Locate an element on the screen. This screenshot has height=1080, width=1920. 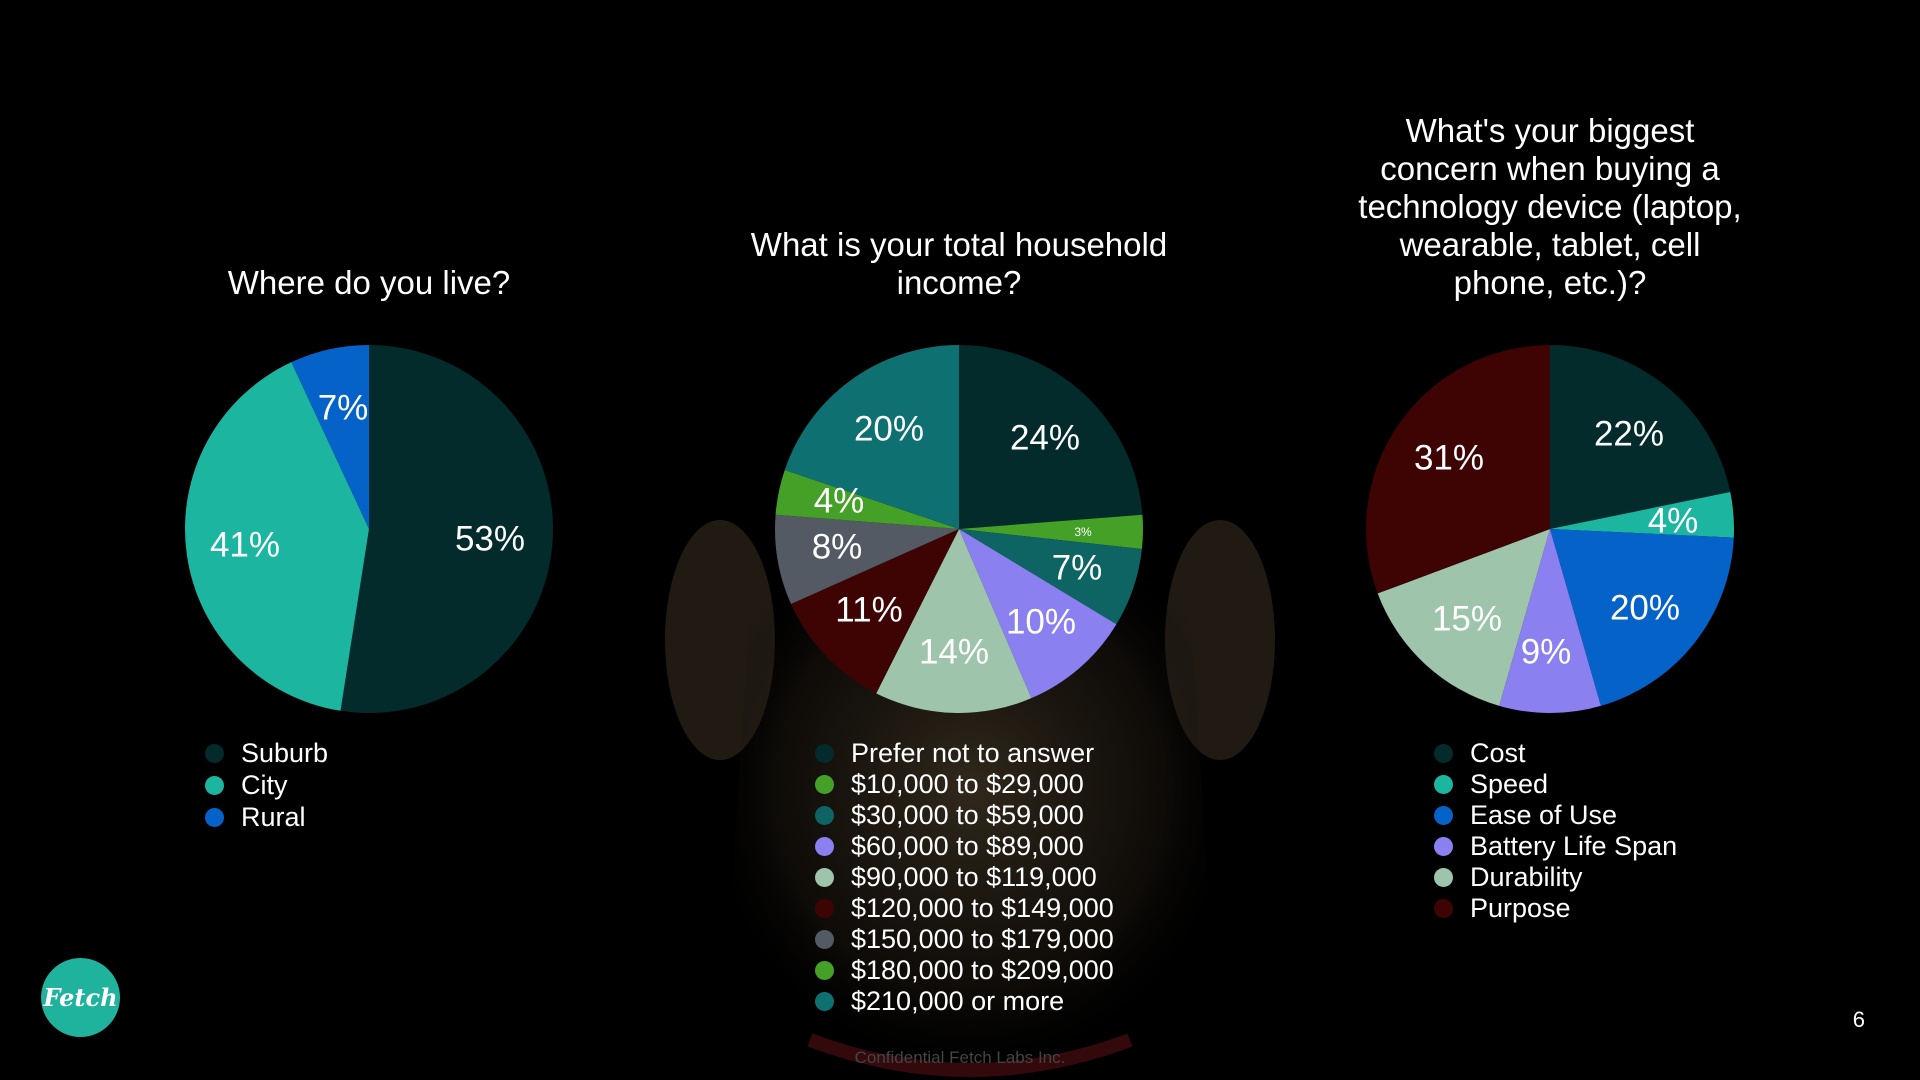
legend-item: $120,000 to $149,000 is located at coordinates (964, 908).